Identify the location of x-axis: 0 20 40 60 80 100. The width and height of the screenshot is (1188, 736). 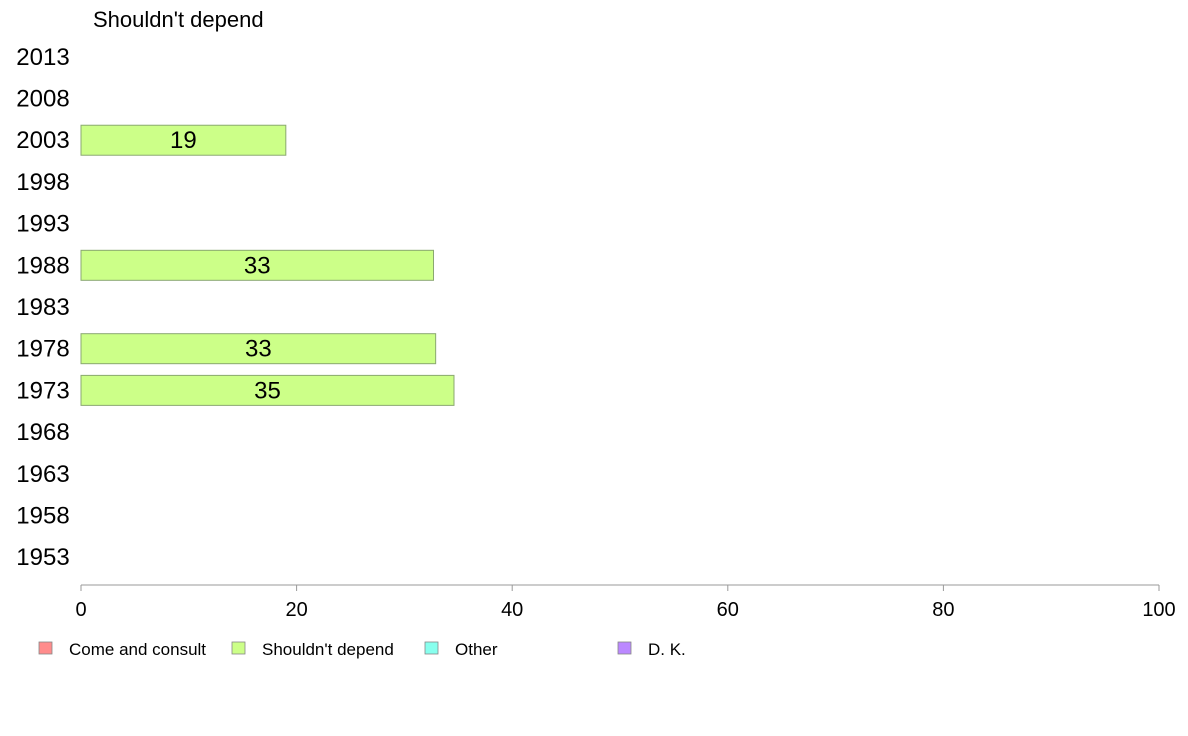
(625, 602).